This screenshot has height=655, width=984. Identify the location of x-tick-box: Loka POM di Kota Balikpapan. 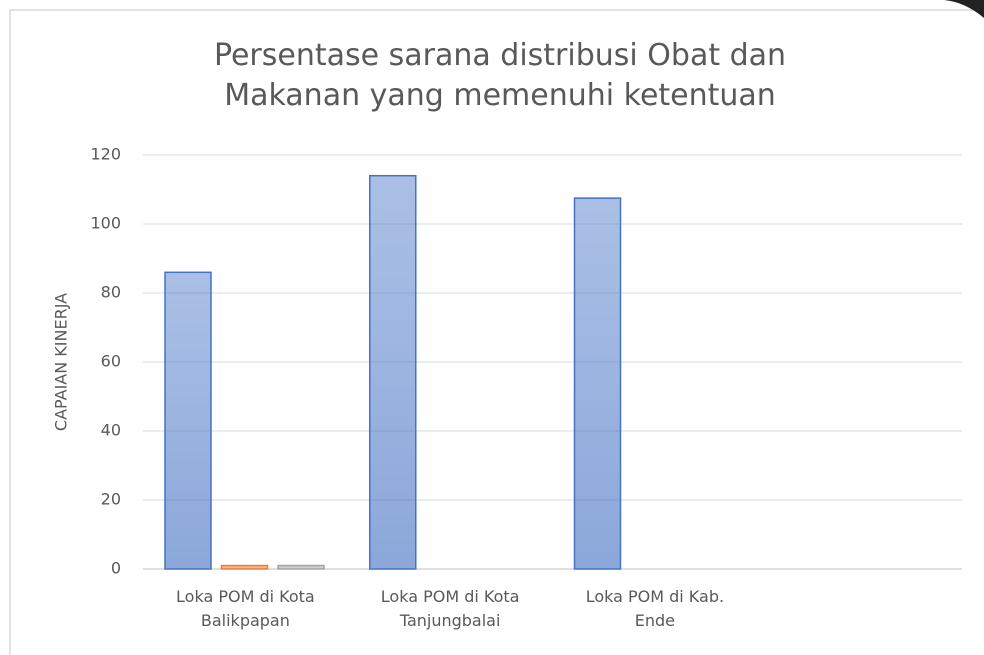
(245, 608).